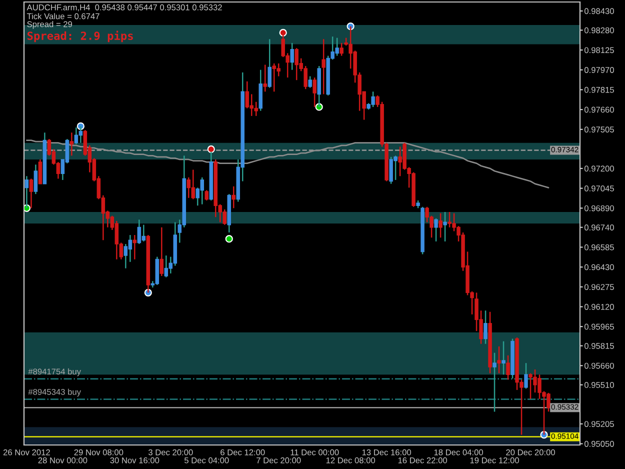 The image size is (625, 469). I want to click on y-tick-label: 0.97505, so click(599, 129).